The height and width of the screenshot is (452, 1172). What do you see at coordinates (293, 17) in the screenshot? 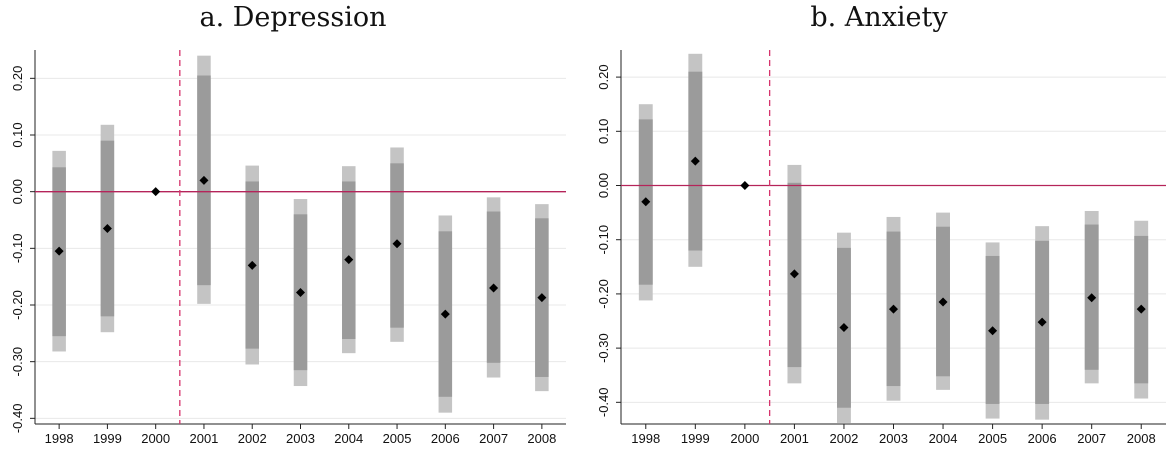
I see `chart-title: a. Depression` at bounding box center [293, 17].